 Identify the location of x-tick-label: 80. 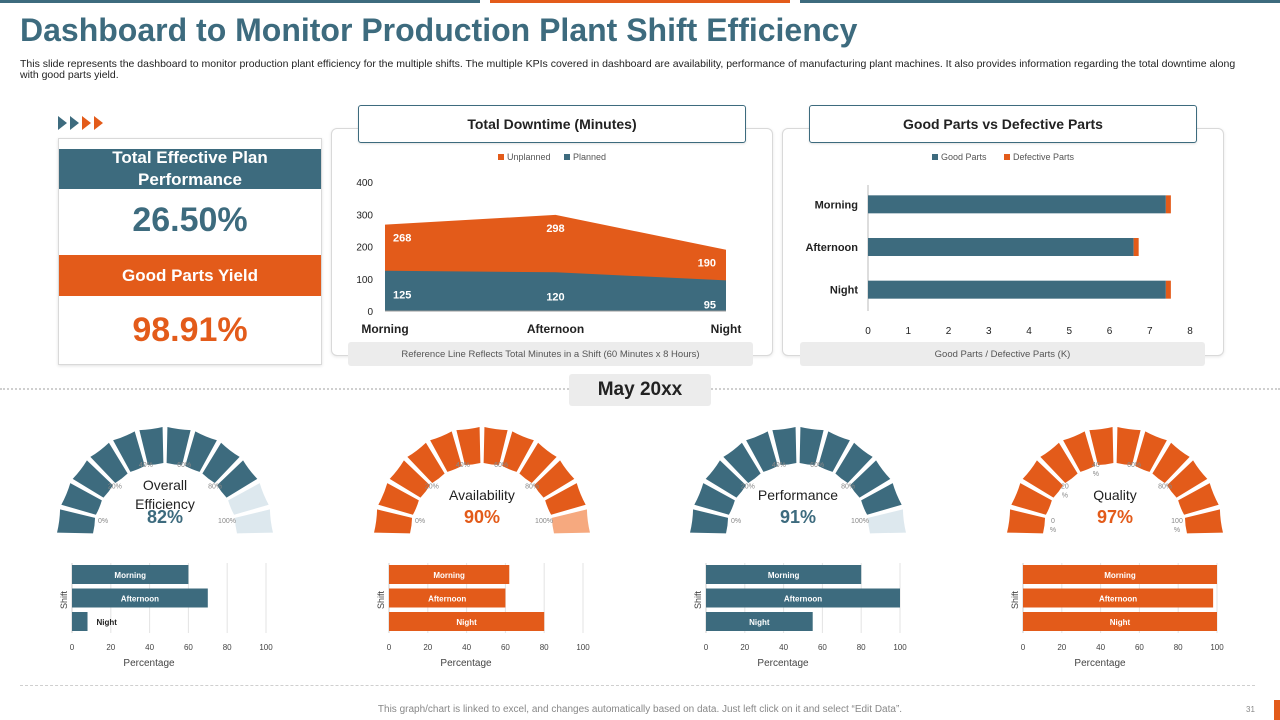
(1178, 647).